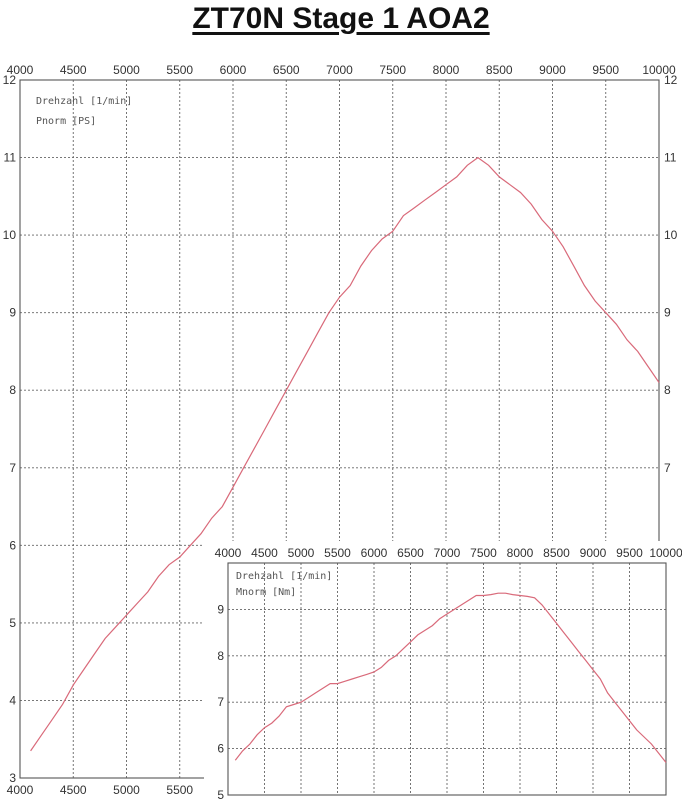 The width and height of the screenshot is (682, 800). Describe the element at coordinates (66, 121) in the screenshot. I see `legend-entry: Pnorm [PS]` at that location.